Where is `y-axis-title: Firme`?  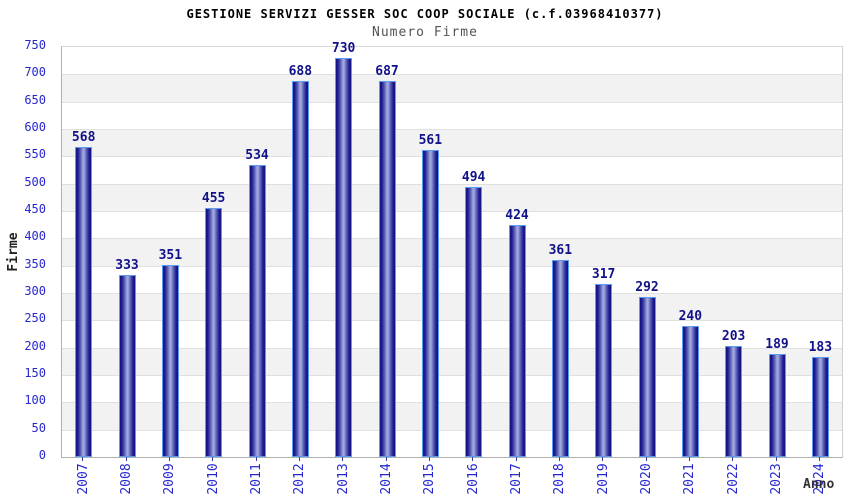 y-axis-title: Firme is located at coordinates (13, 252).